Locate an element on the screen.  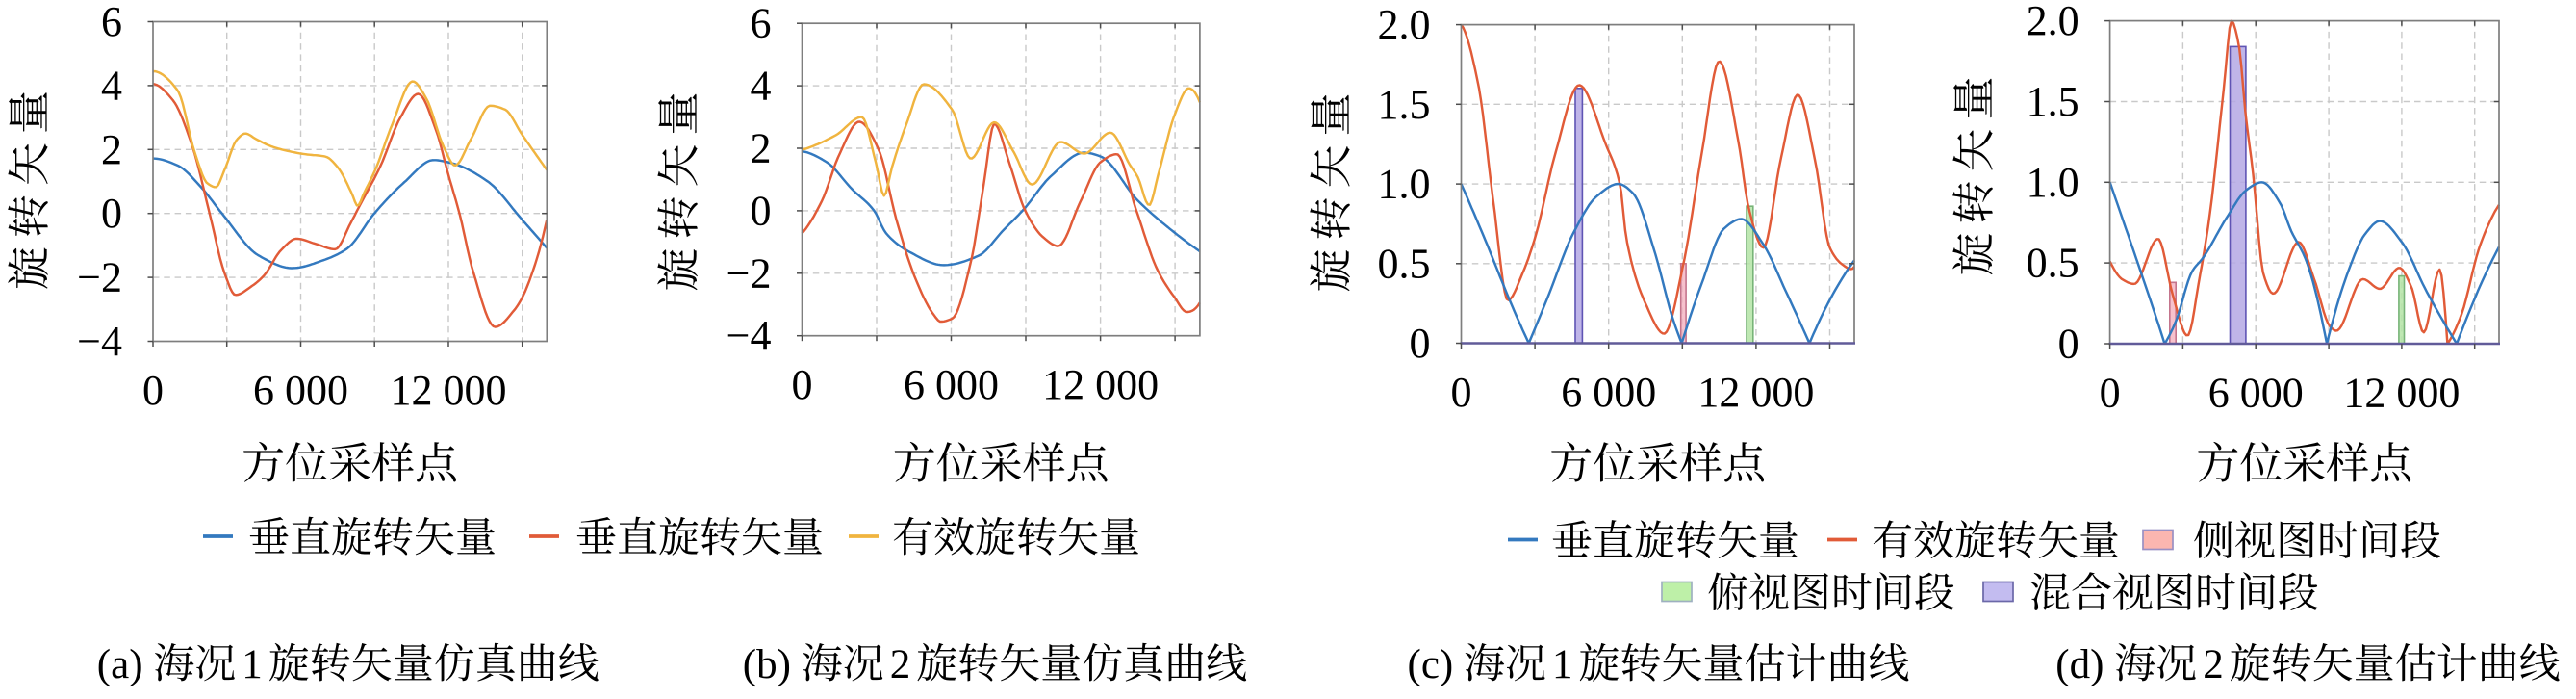
svg-text: (b) is located at coordinates (772, 664).